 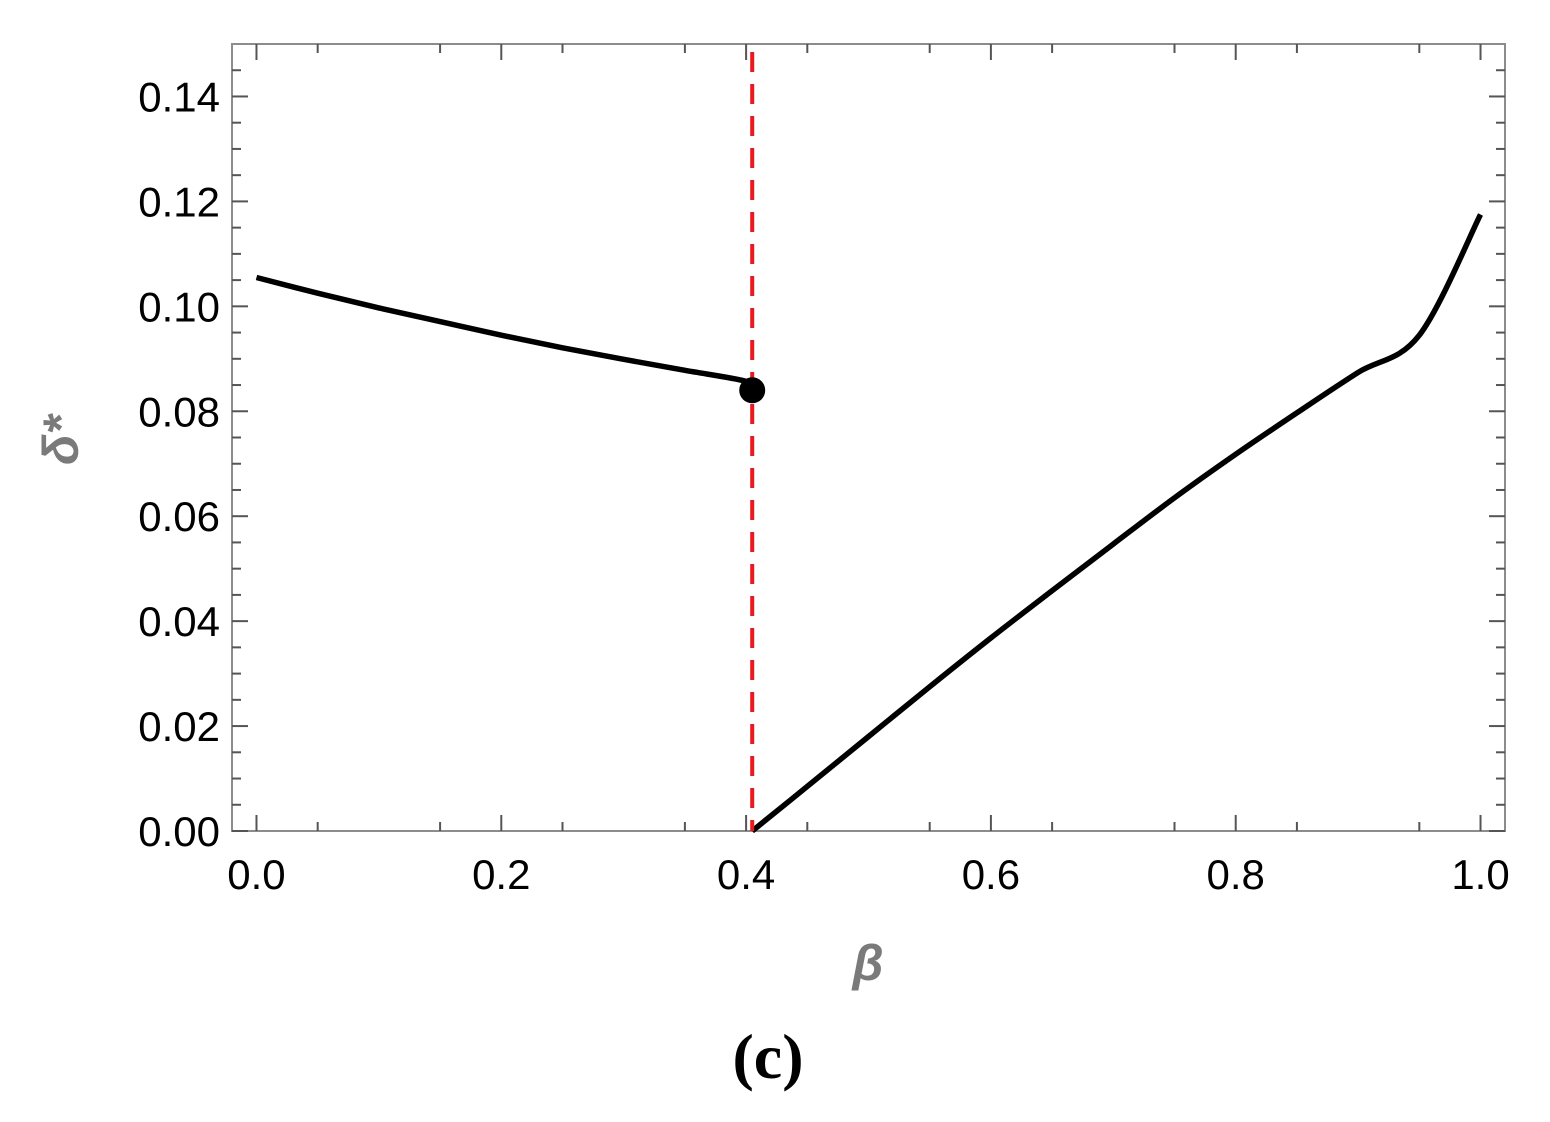 What do you see at coordinates (256, 874) in the screenshot?
I see `x-tick-label: 0.0` at bounding box center [256, 874].